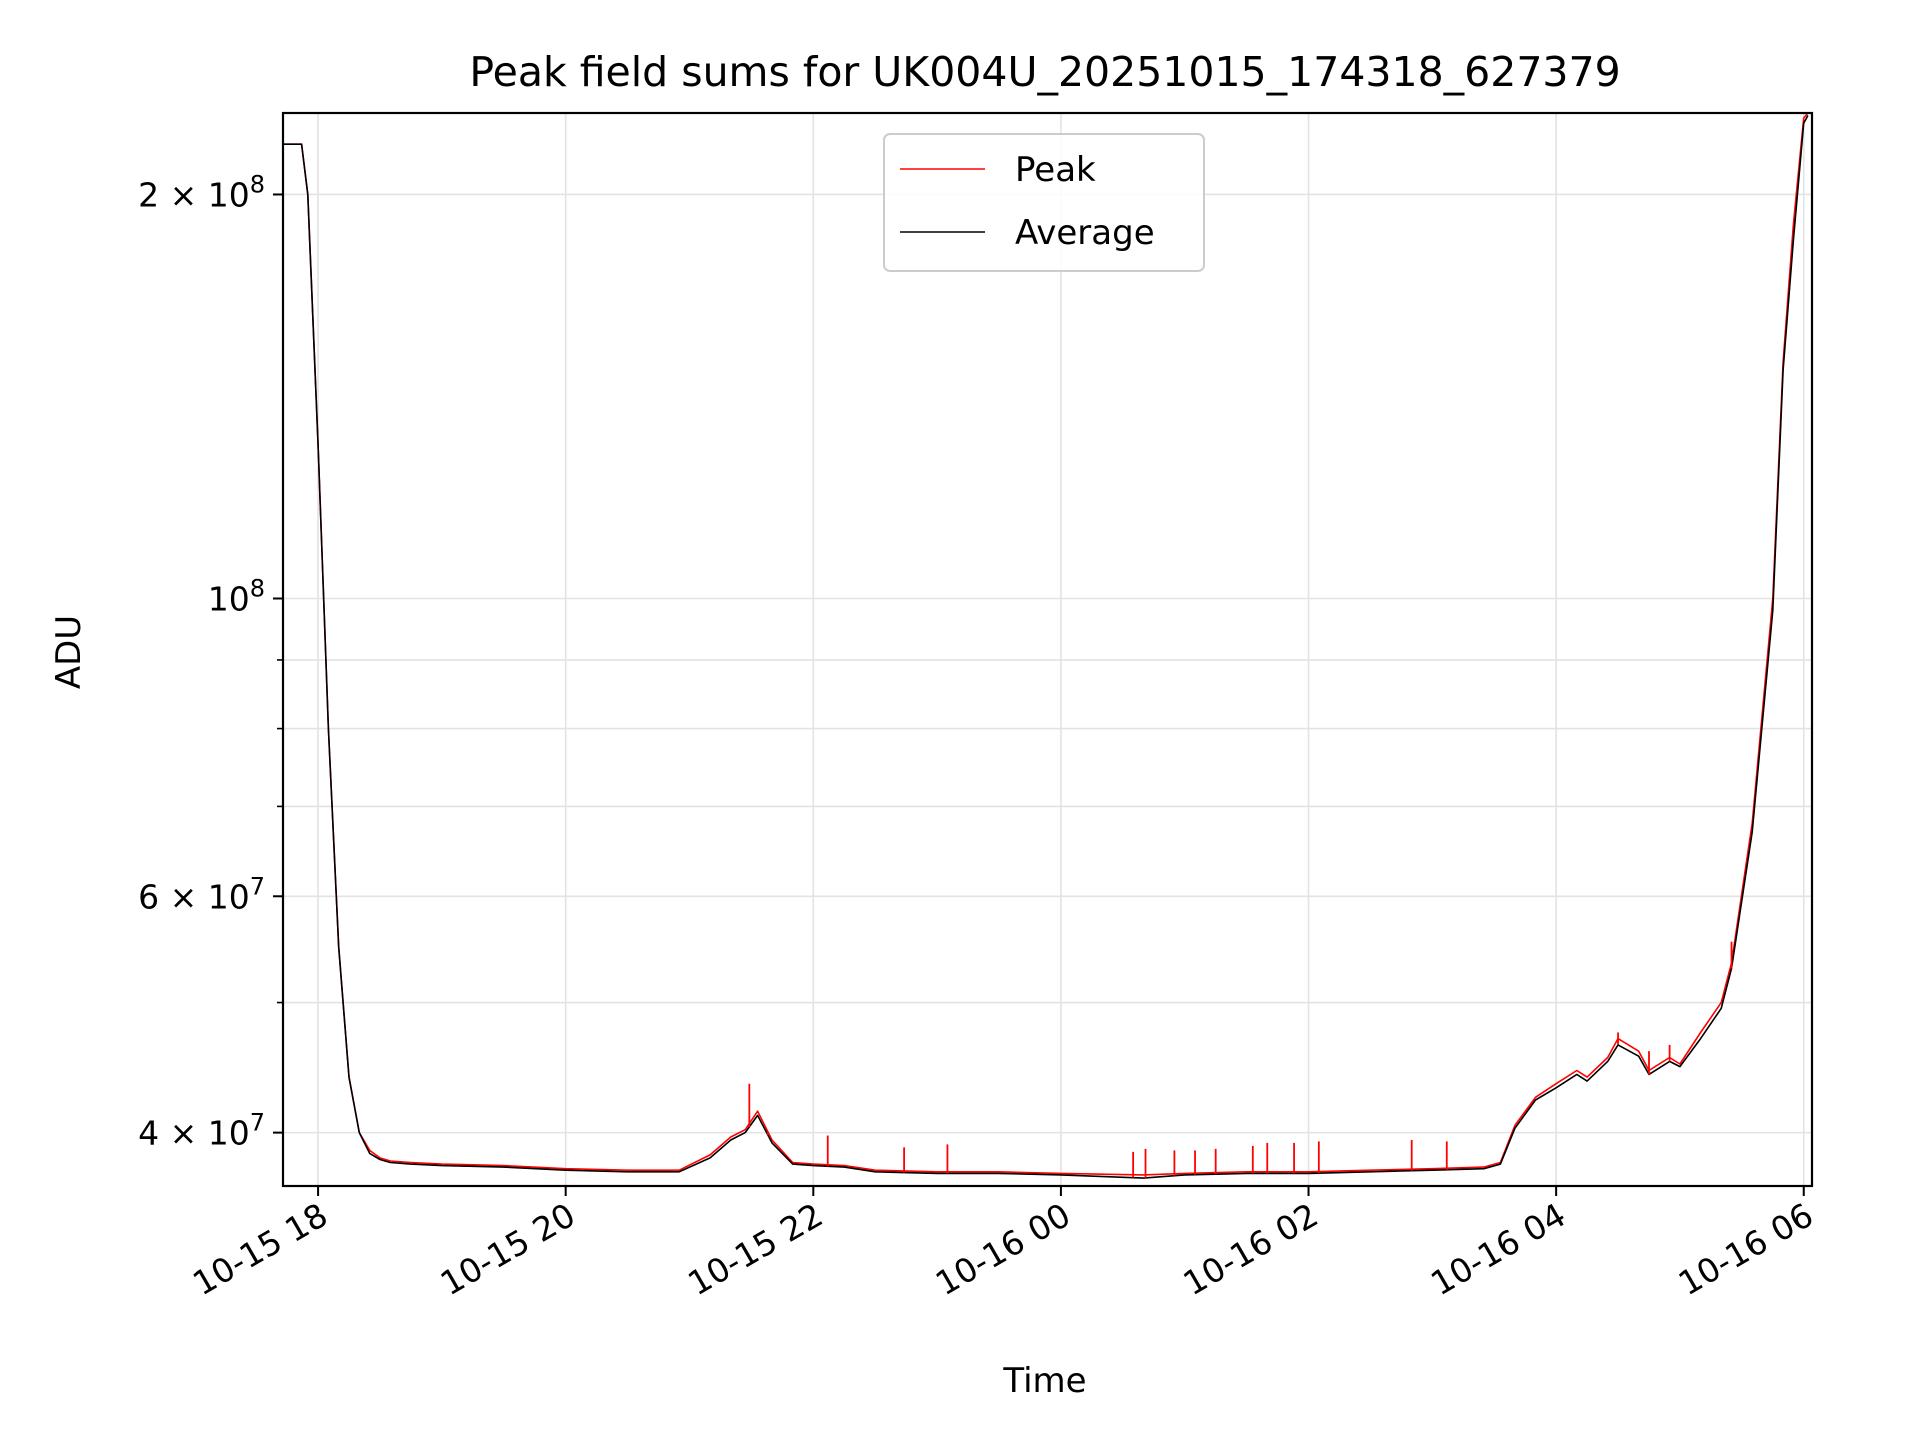 The image size is (1920, 1440). Describe the element at coordinates (201, 1131) in the screenshot. I see `y-tick-label: 4 × 107` at that location.